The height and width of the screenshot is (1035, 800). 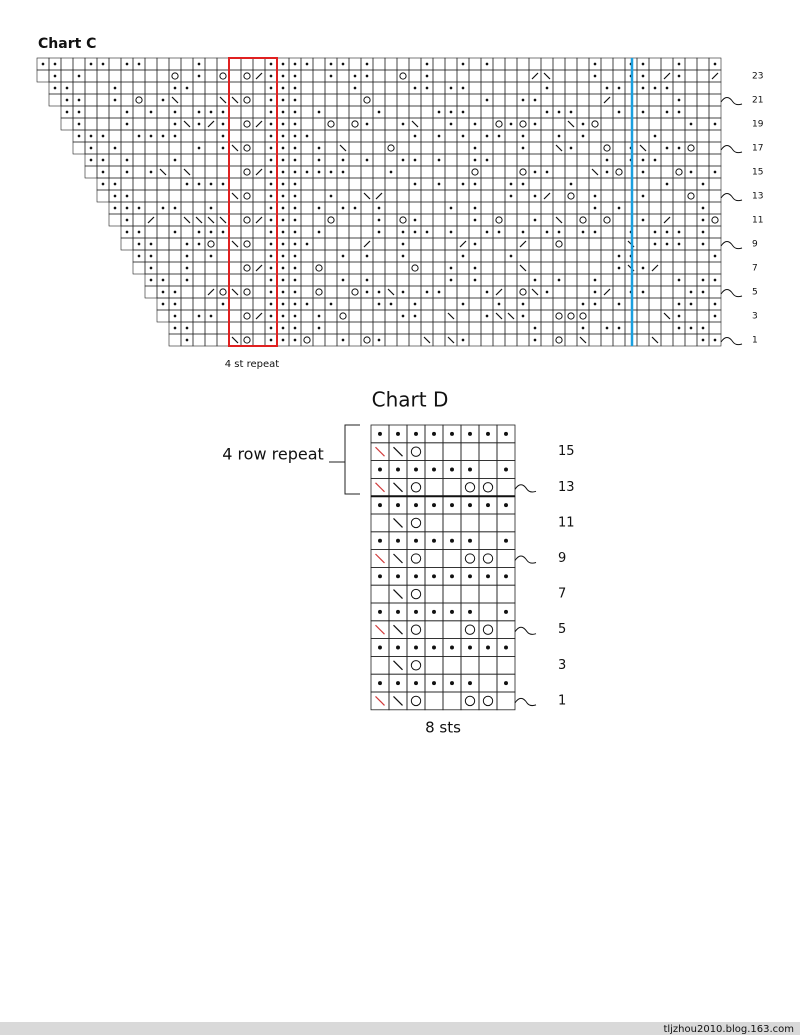 What do you see at coordinates (728, 1029) in the screenshot?
I see `watermark: tljzhou2010.blog.163.com` at bounding box center [728, 1029].